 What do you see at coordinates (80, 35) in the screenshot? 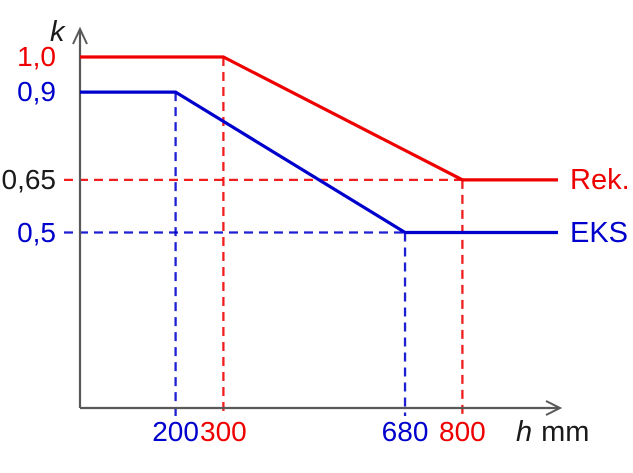
I see `y-axis-arrow` at bounding box center [80, 35].